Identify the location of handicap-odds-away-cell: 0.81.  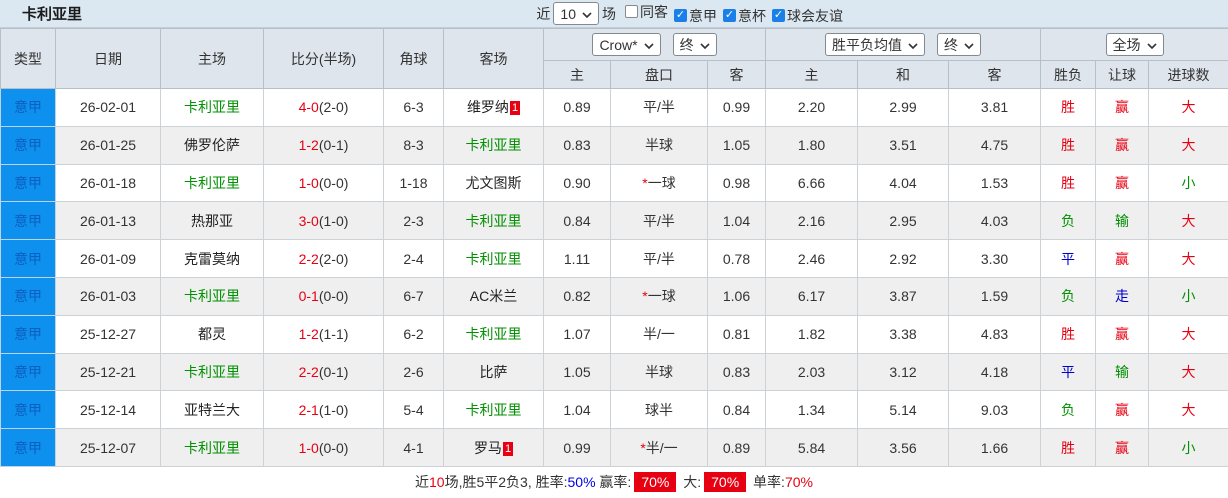
(737, 334).